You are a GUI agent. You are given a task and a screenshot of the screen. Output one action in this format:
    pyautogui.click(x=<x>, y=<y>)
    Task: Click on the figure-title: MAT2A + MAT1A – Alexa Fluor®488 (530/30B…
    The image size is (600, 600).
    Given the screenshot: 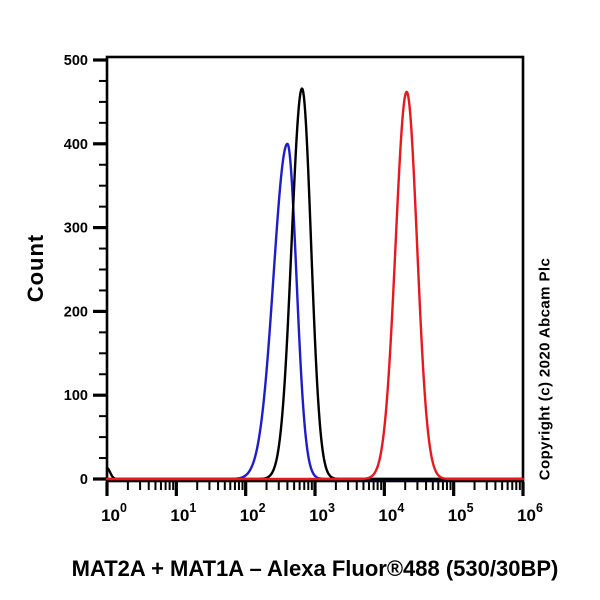 What is the action you would take?
    pyautogui.click(x=315, y=568)
    